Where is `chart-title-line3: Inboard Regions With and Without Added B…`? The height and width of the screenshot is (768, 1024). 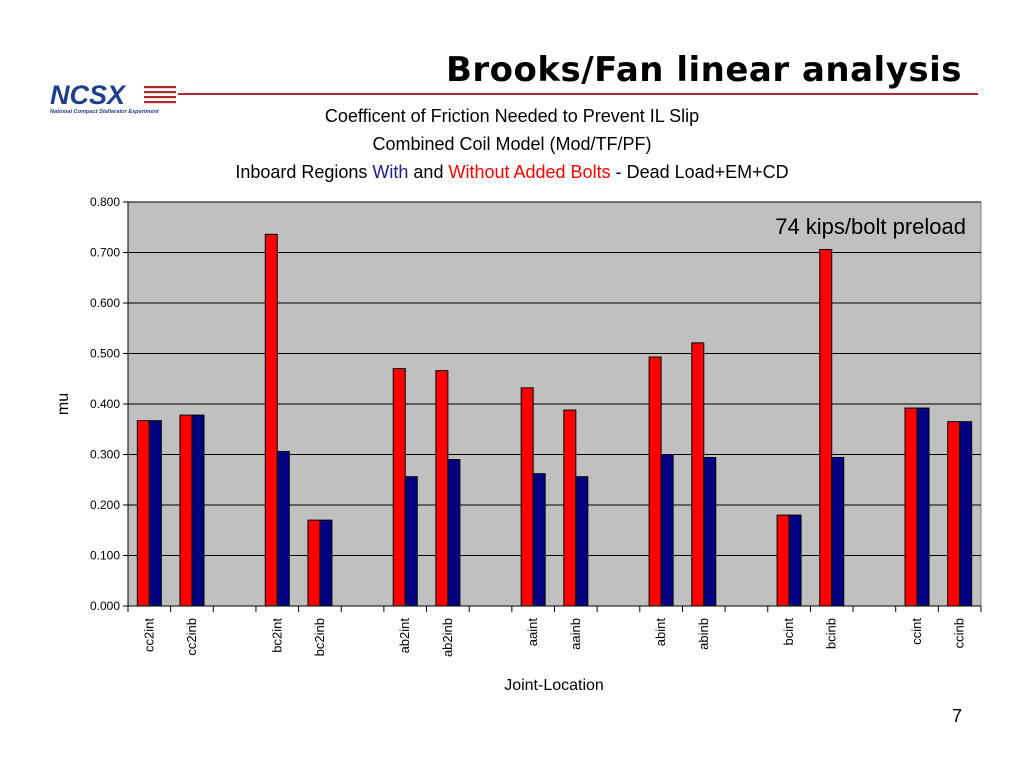
chart-title-line3: Inboard Regions With and Without Added B… is located at coordinates (512, 172).